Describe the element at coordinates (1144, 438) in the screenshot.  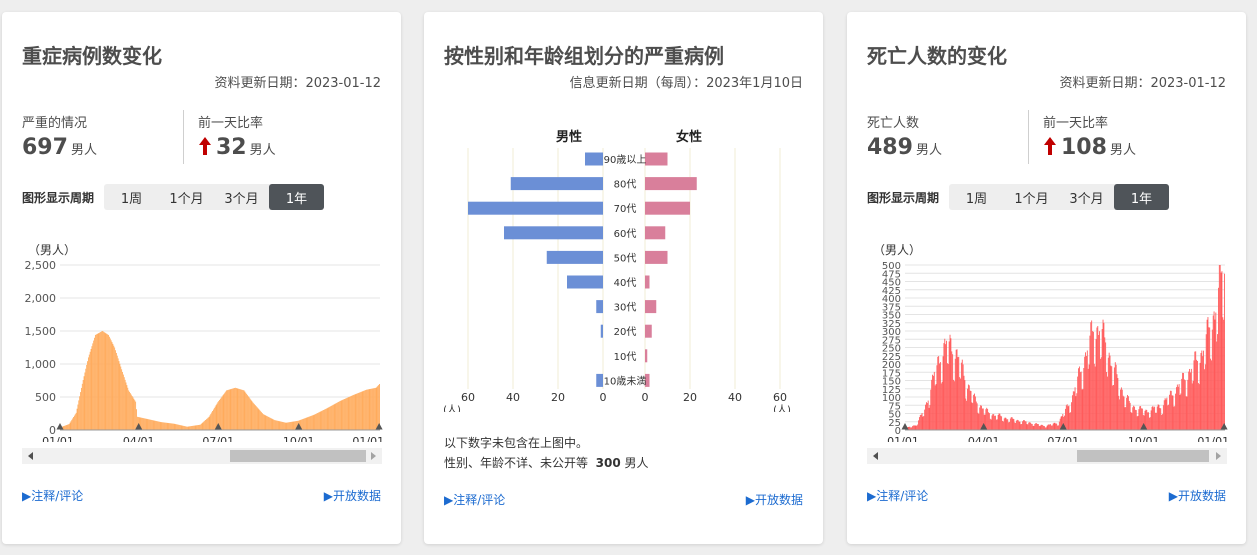
I see `x-tick-label: 10/01` at that location.